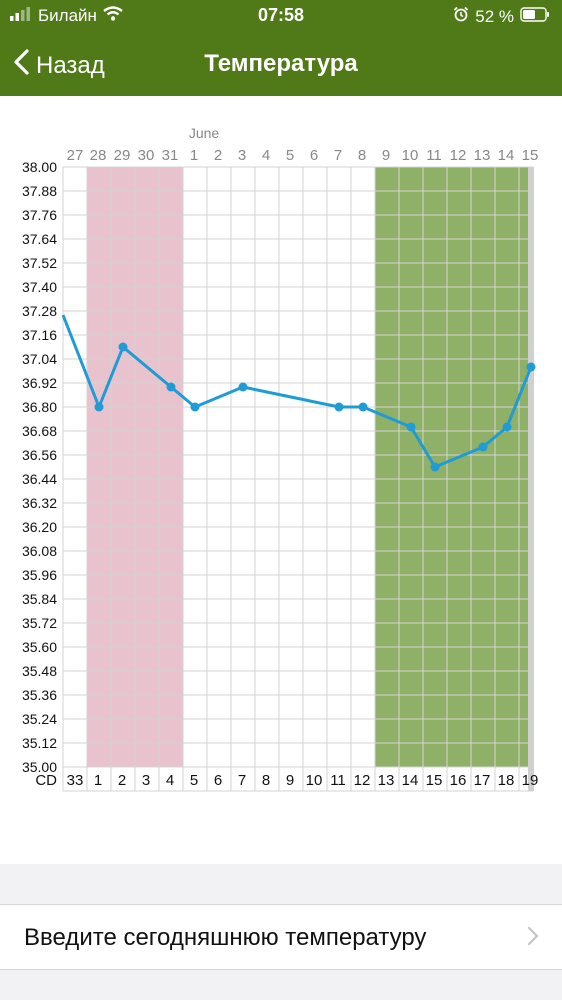 The width and height of the screenshot is (562, 1000). What do you see at coordinates (98, 780) in the screenshot?
I see `cd-tick-label: 1` at bounding box center [98, 780].